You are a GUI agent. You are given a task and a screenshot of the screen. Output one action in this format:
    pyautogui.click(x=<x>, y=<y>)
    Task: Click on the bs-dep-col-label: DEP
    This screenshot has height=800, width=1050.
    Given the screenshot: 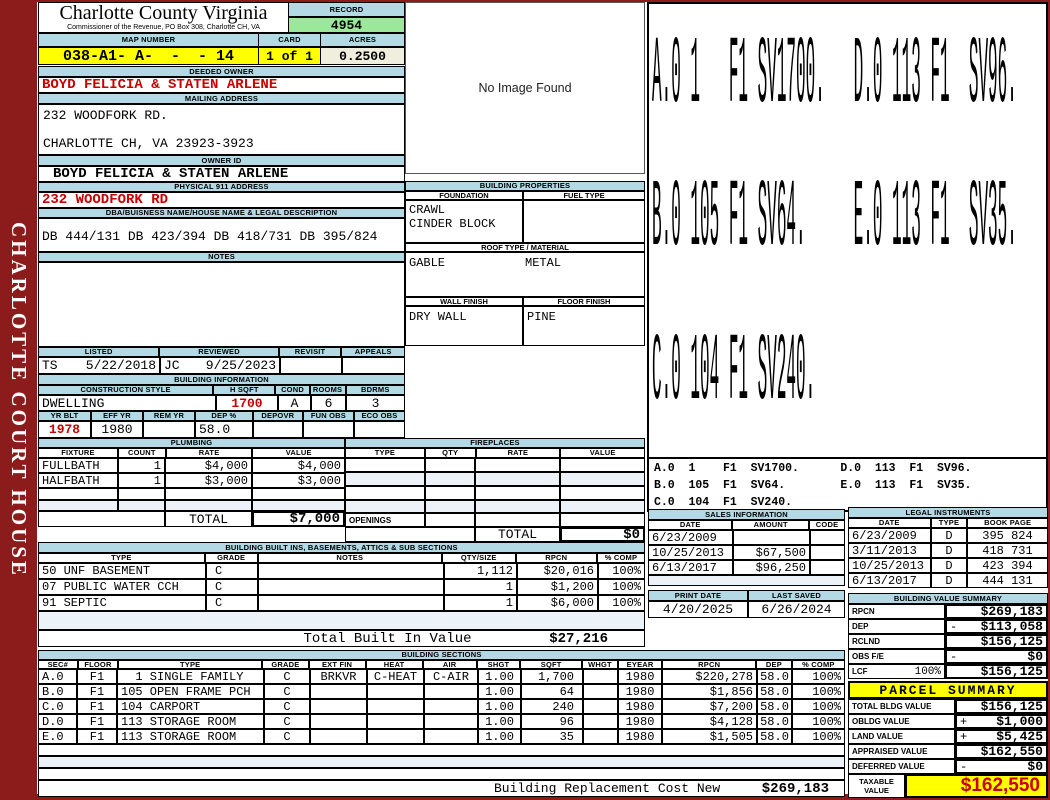 What is the action you would take?
    pyautogui.click(x=774, y=664)
    